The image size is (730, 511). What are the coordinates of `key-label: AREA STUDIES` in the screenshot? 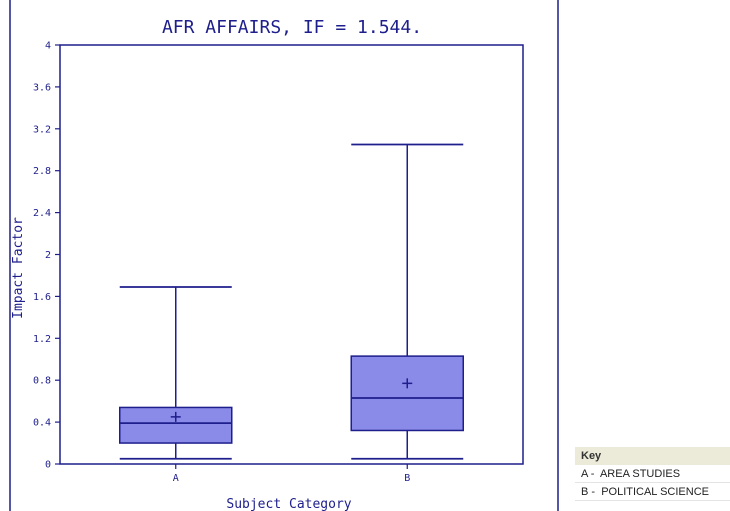 It's located at (640, 474).